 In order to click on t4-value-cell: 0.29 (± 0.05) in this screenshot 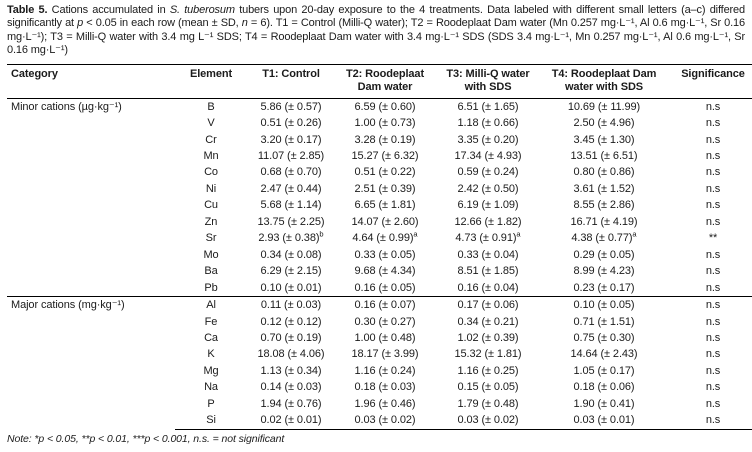, I will do `click(604, 254)`.